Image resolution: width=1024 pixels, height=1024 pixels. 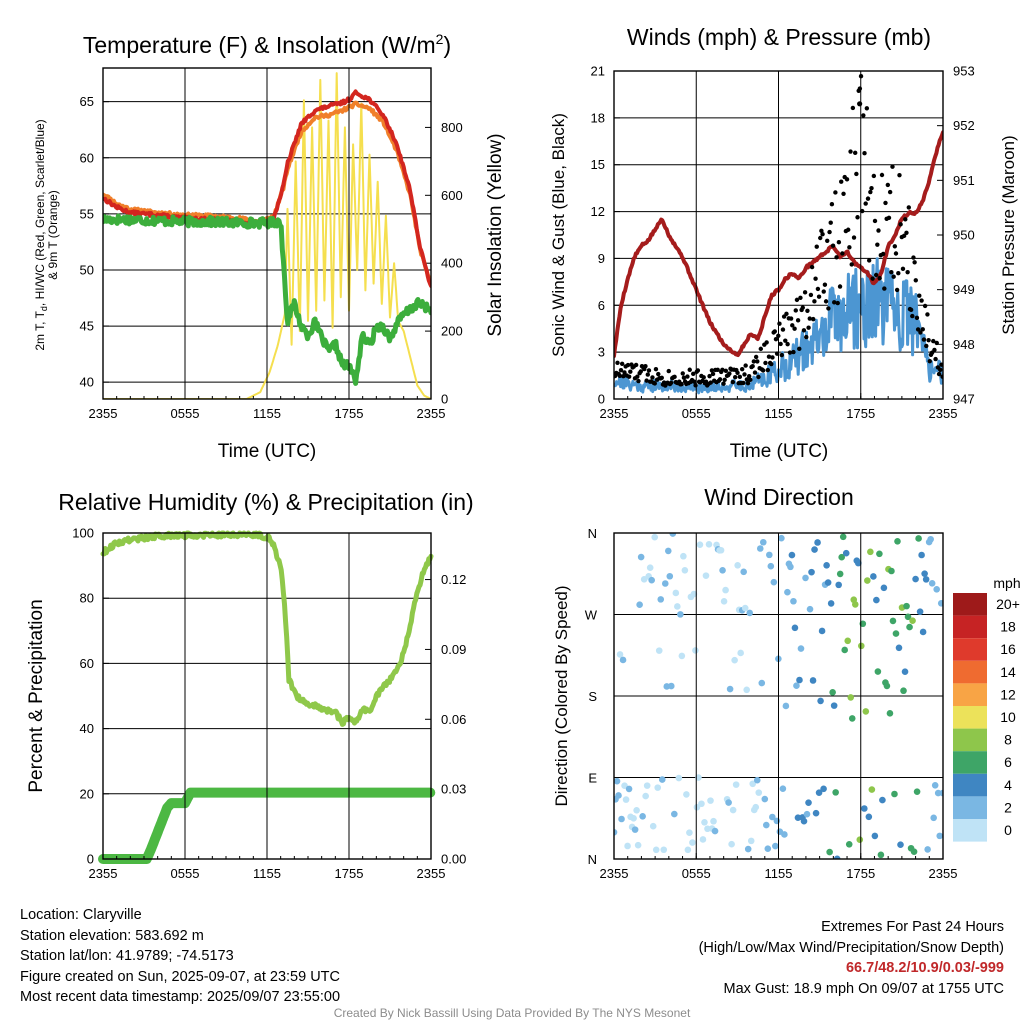 What do you see at coordinates (598, 211) in the screenshot?
I see `wind-ytick-label: 12` at bounding box center [598, 211].